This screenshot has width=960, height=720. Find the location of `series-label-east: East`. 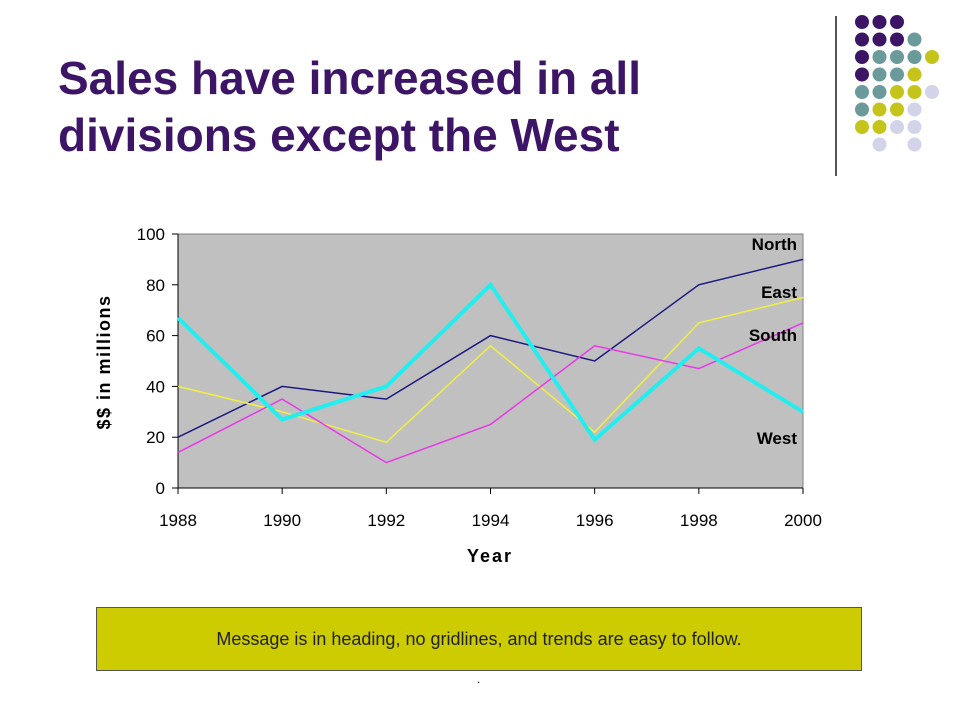

series-label-east: East is located at coordinates (779, 292).